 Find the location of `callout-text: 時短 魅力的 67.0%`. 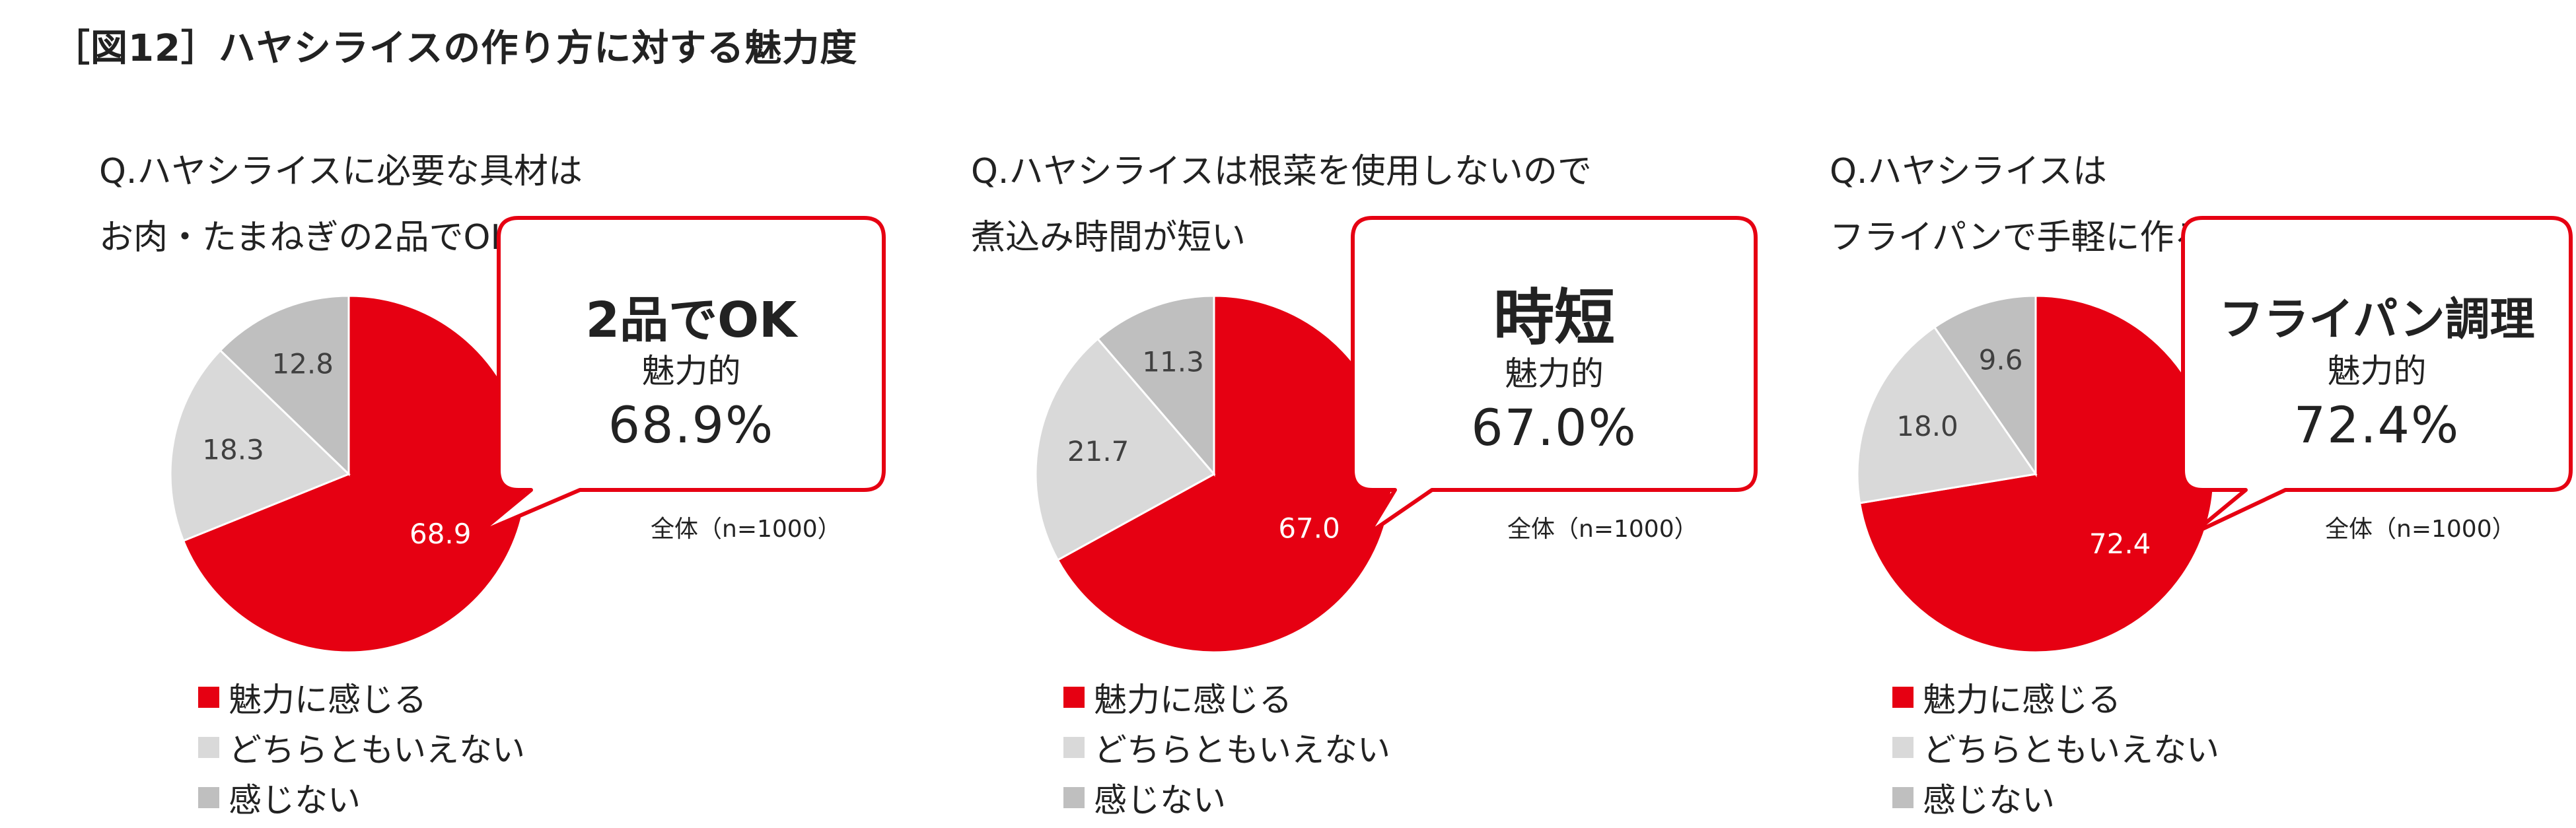

callout-text: 時短 魅力的 67.0% is located at coordinates (1554, 373).